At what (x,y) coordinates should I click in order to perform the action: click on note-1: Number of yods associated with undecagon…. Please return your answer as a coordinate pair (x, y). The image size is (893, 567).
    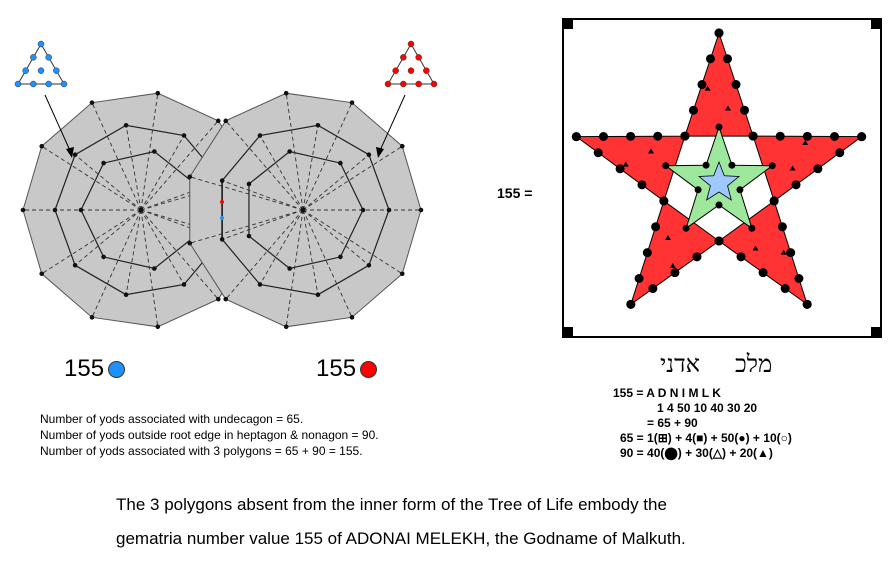
    Looking at the image, I should click on (172, 419).